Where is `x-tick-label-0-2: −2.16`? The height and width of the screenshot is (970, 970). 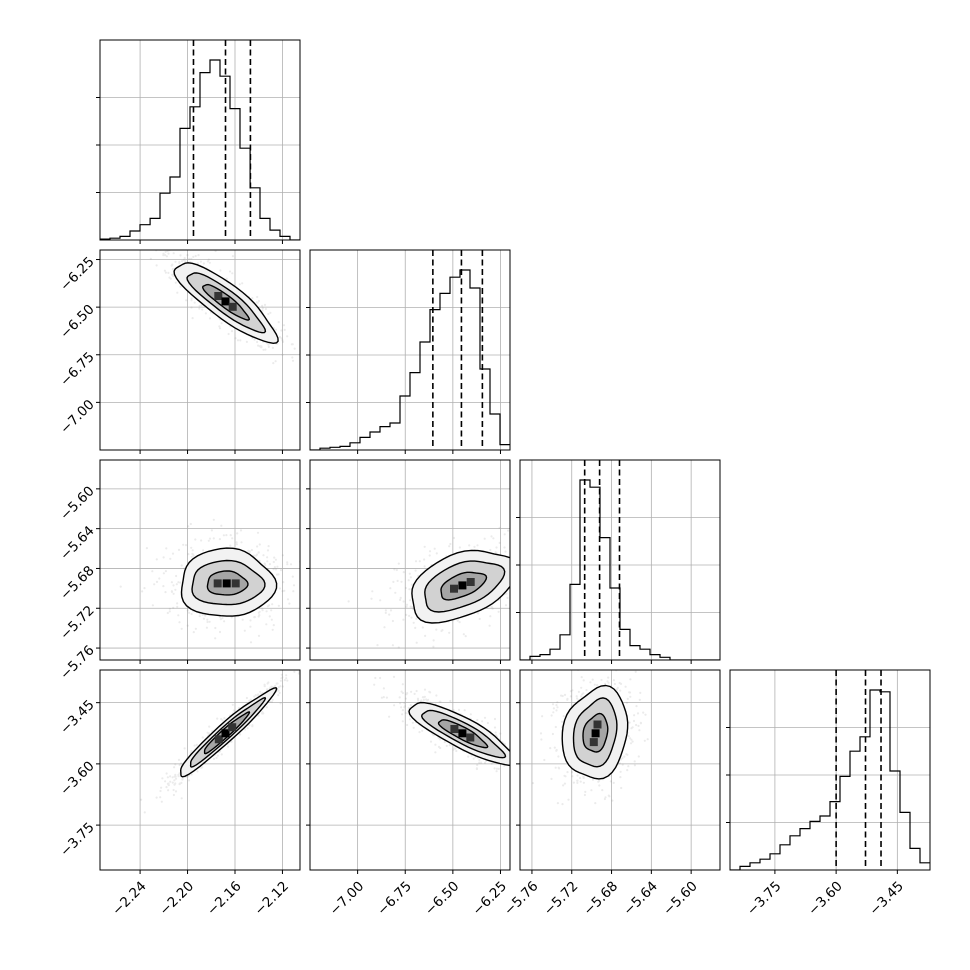
x-tick-label-0-2: −2.16 is located at coordinates (224, 898).